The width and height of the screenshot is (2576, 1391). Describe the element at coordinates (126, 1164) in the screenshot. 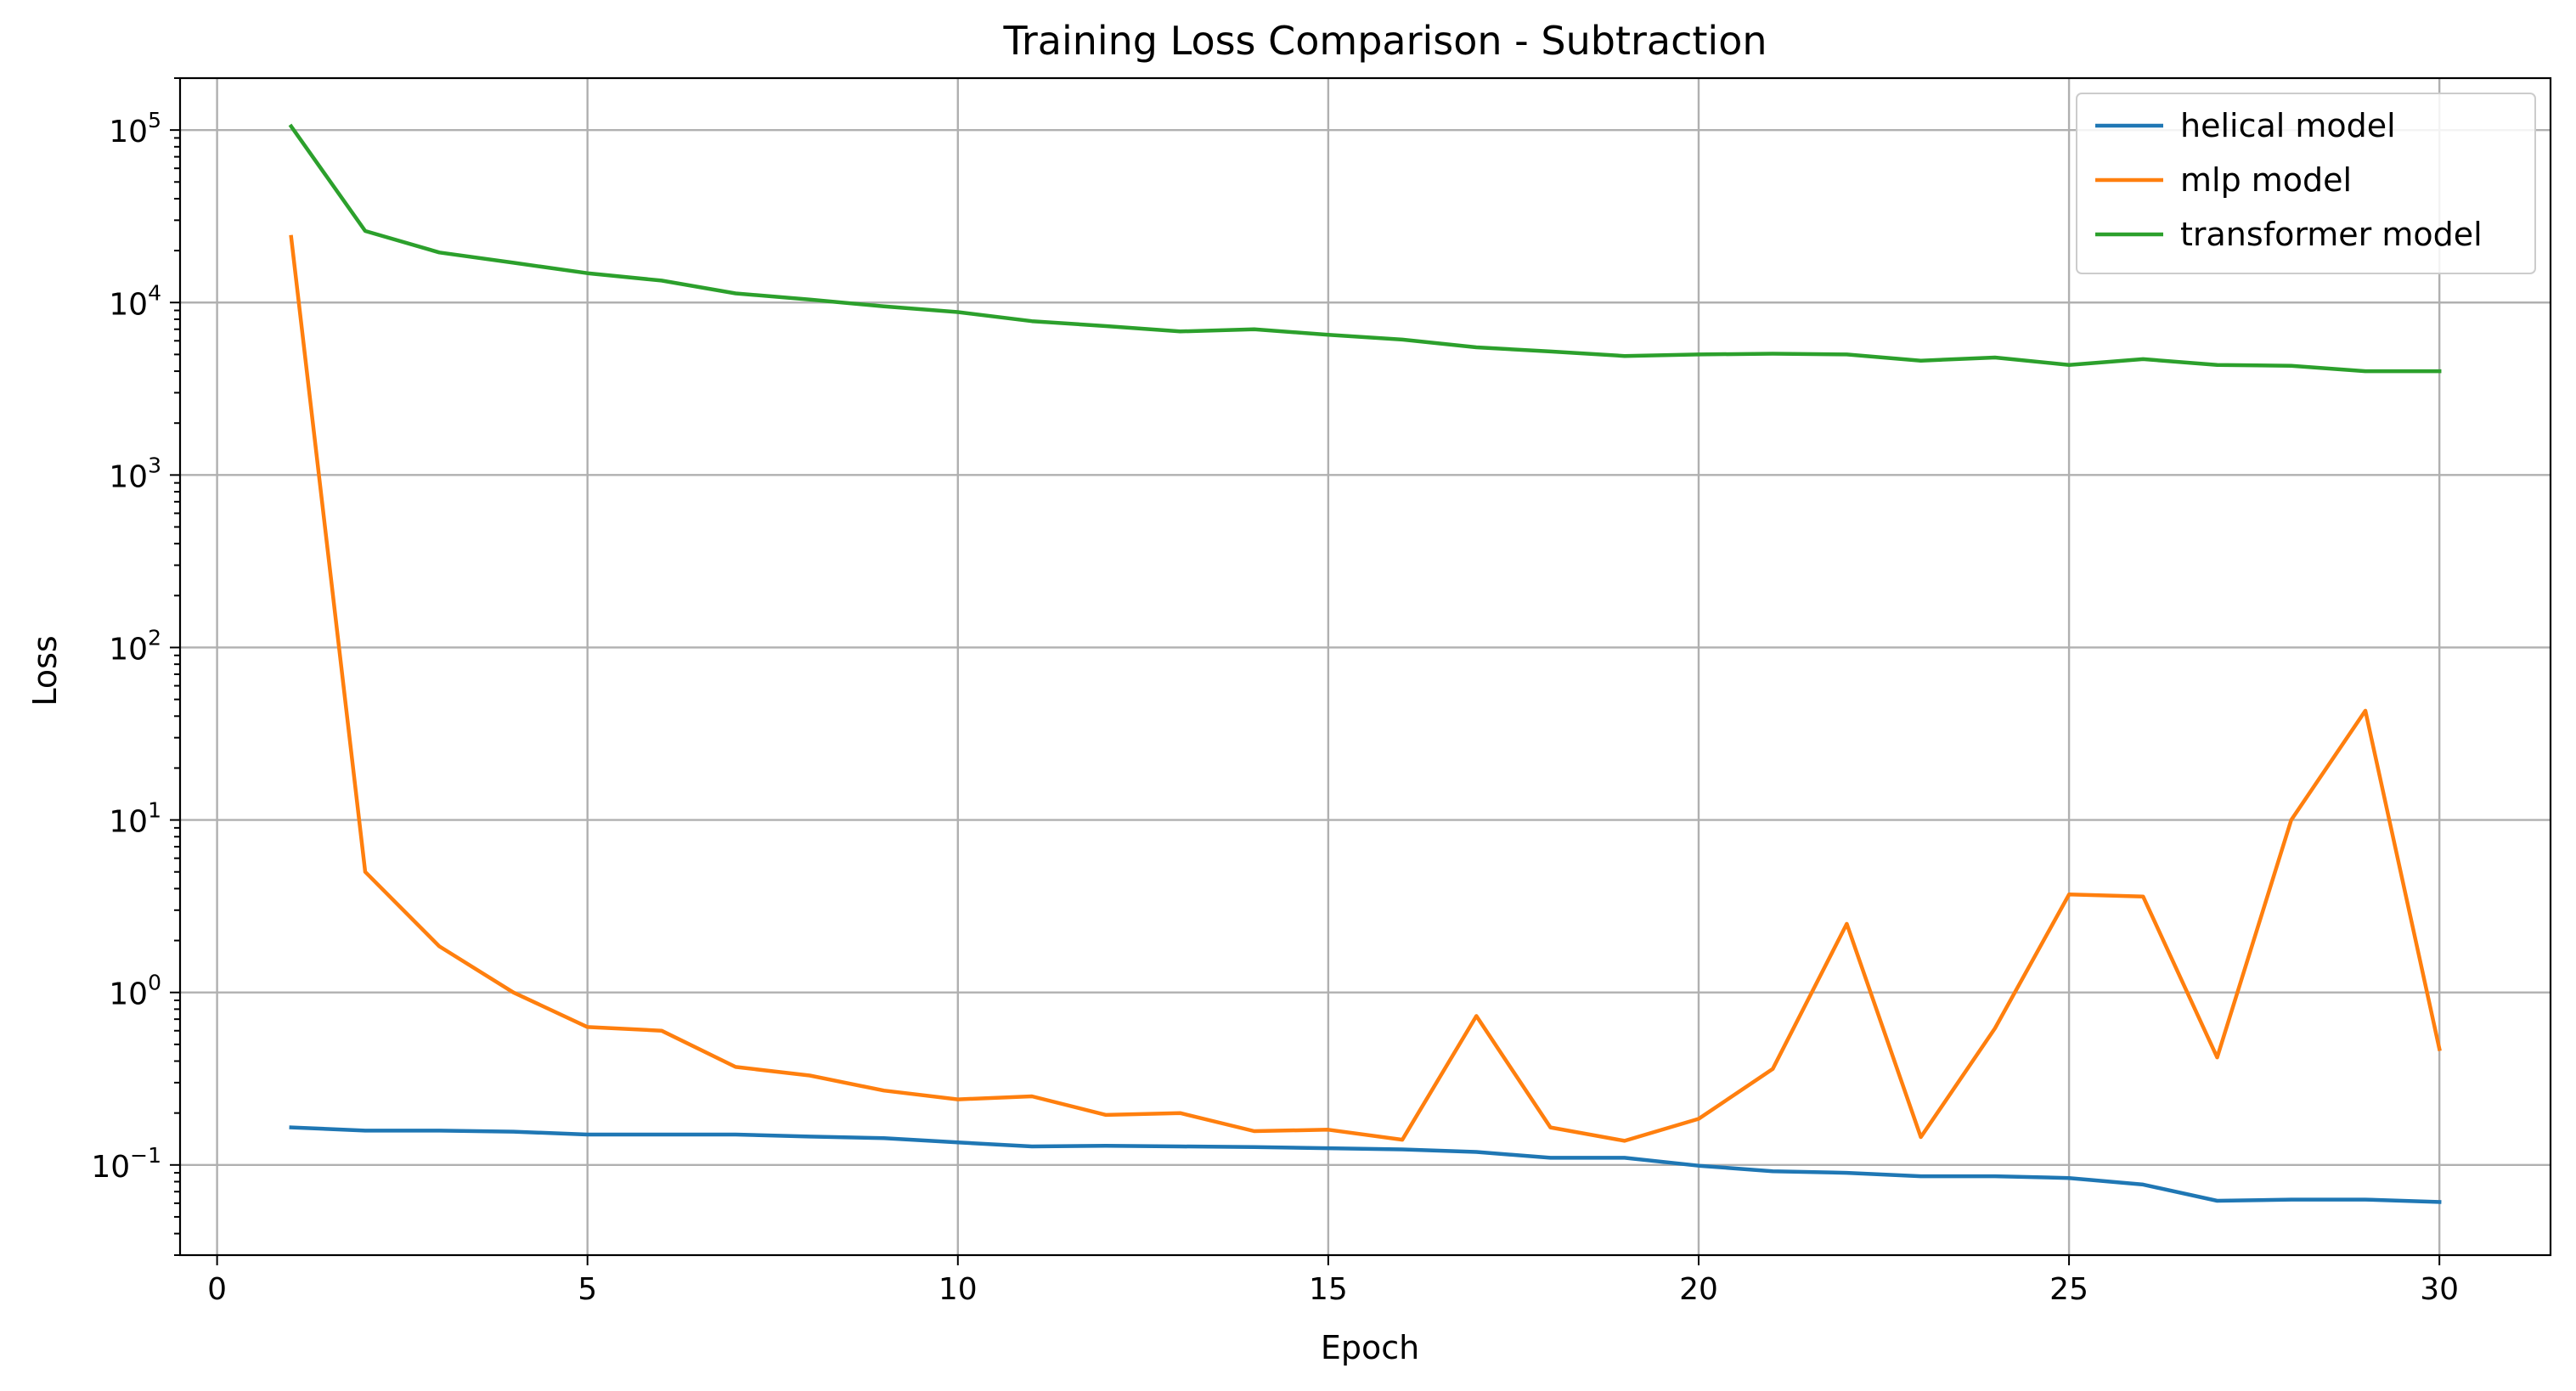

I see `y-tick-label: 10⁻¹` at that location.